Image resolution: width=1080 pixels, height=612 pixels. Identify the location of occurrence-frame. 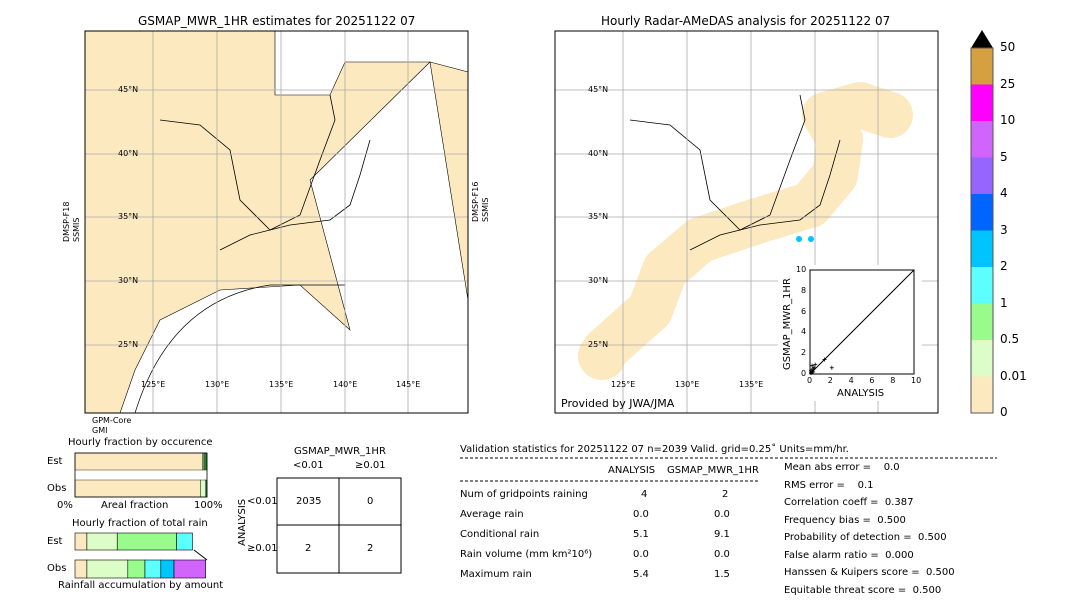
(141, 475).